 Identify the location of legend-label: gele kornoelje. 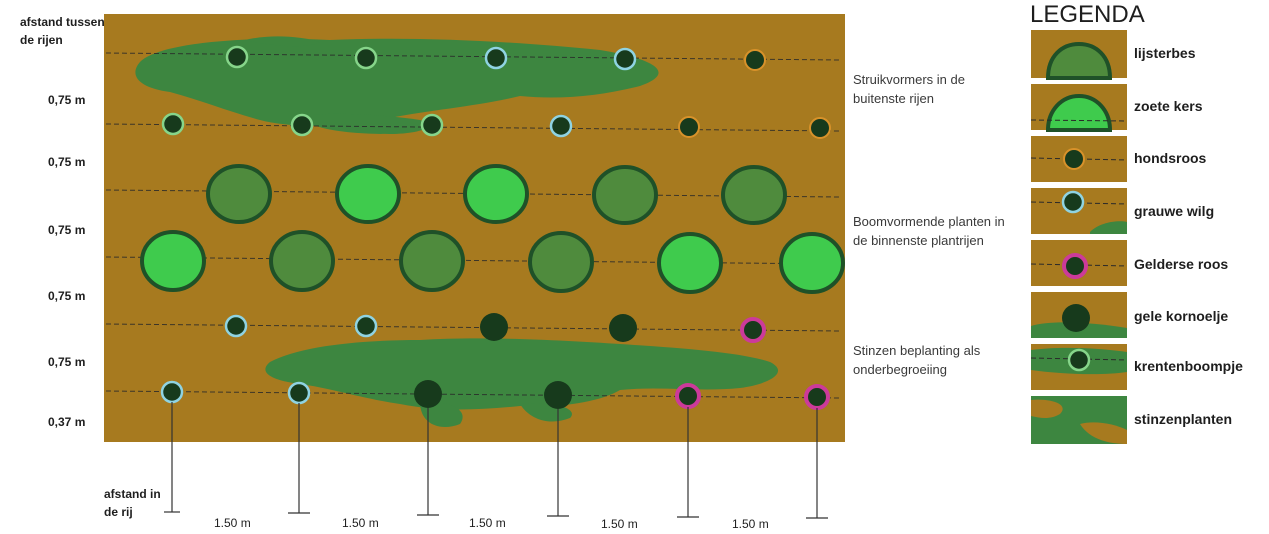
(1181, 316).